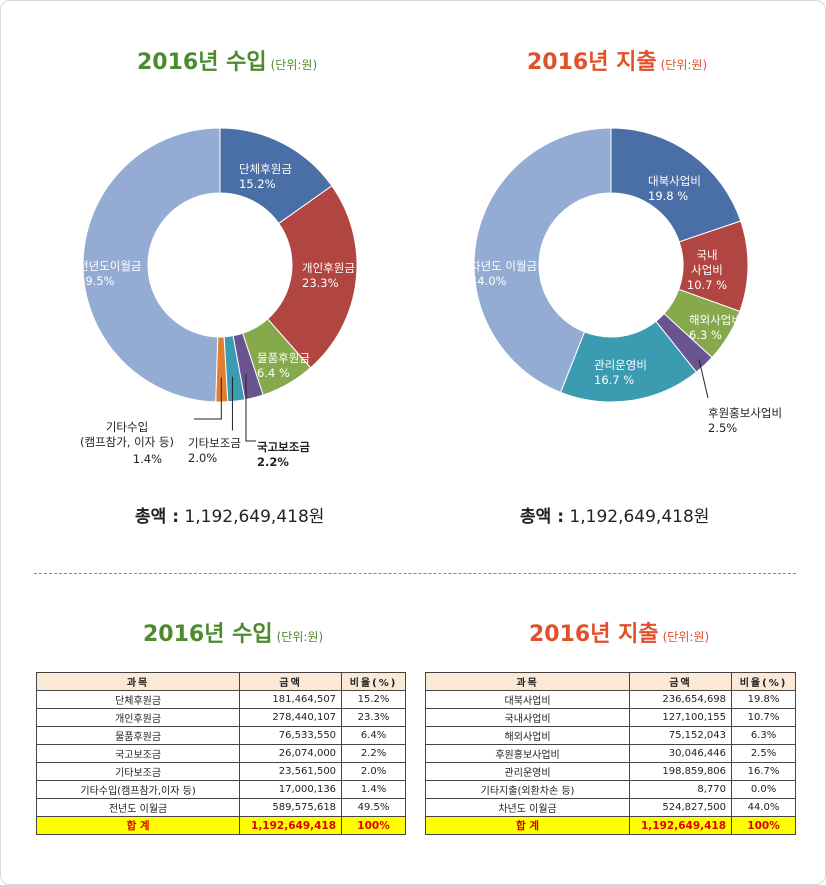  I want to click on table-row: 국고보조금 26,074,000 2.2%, so click(220, 753).